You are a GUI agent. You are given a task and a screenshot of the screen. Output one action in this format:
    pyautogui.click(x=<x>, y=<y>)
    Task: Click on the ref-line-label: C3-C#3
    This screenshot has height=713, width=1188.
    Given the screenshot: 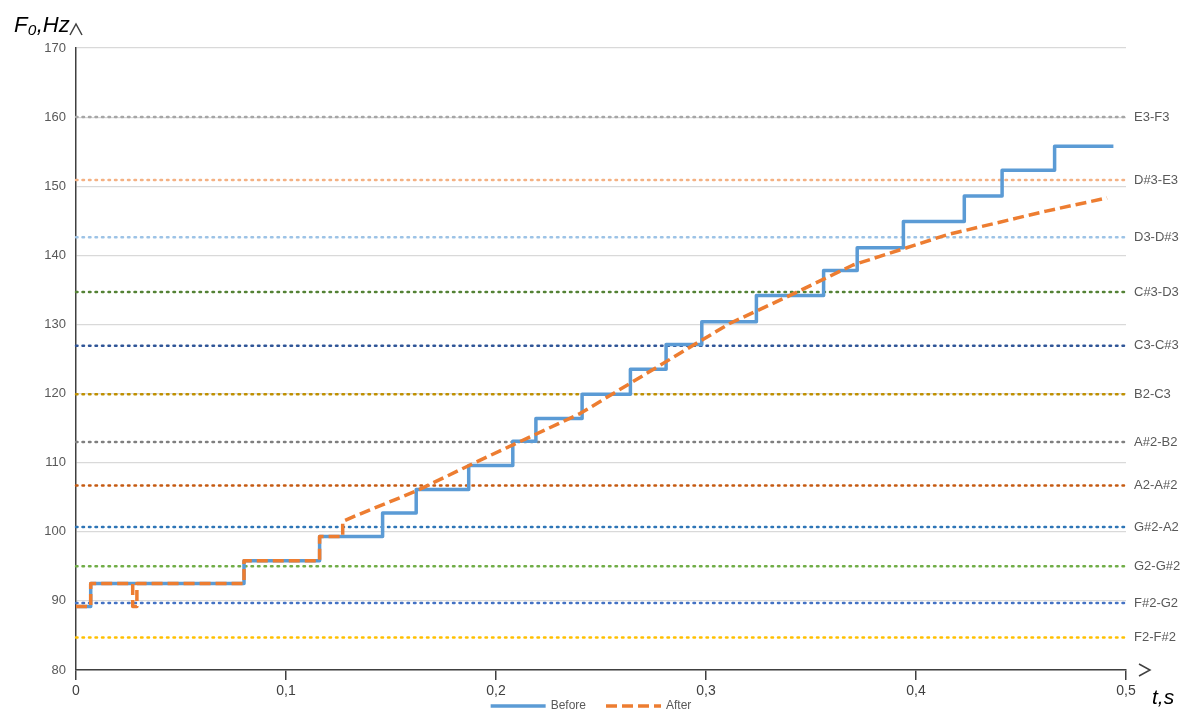 What is the action you would take?
    pyautogui.click(x=1156, y=345)
    